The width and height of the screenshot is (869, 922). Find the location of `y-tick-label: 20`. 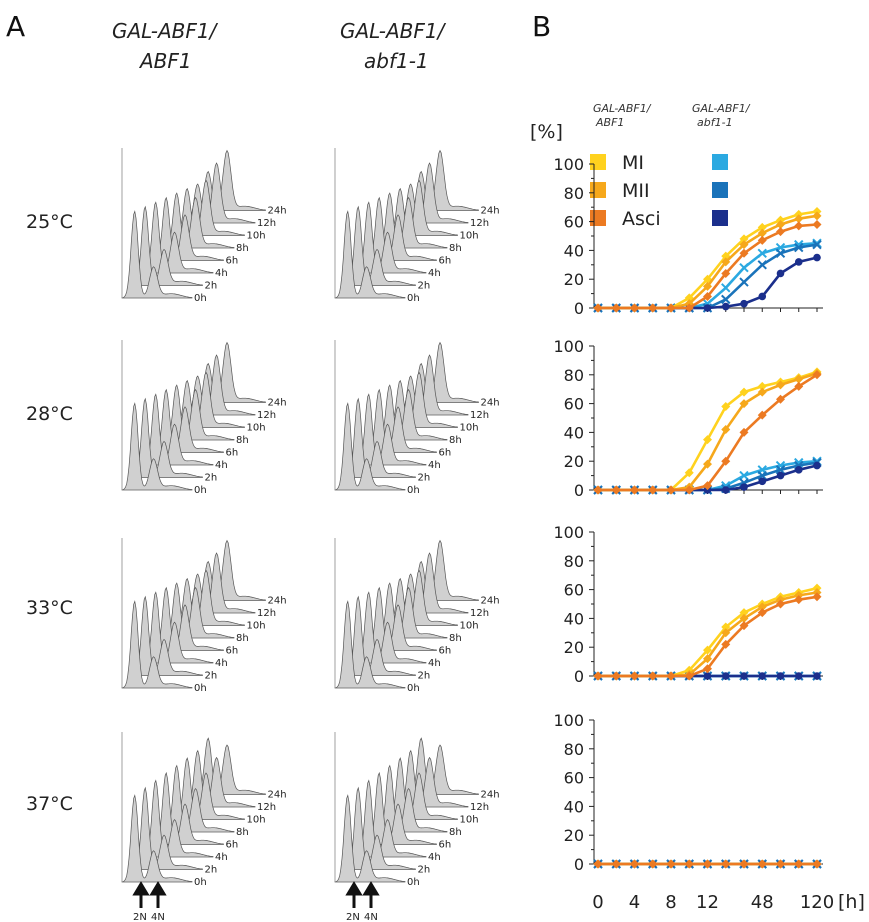

y-tick-label: 20 is located at coordinates (574, 647).